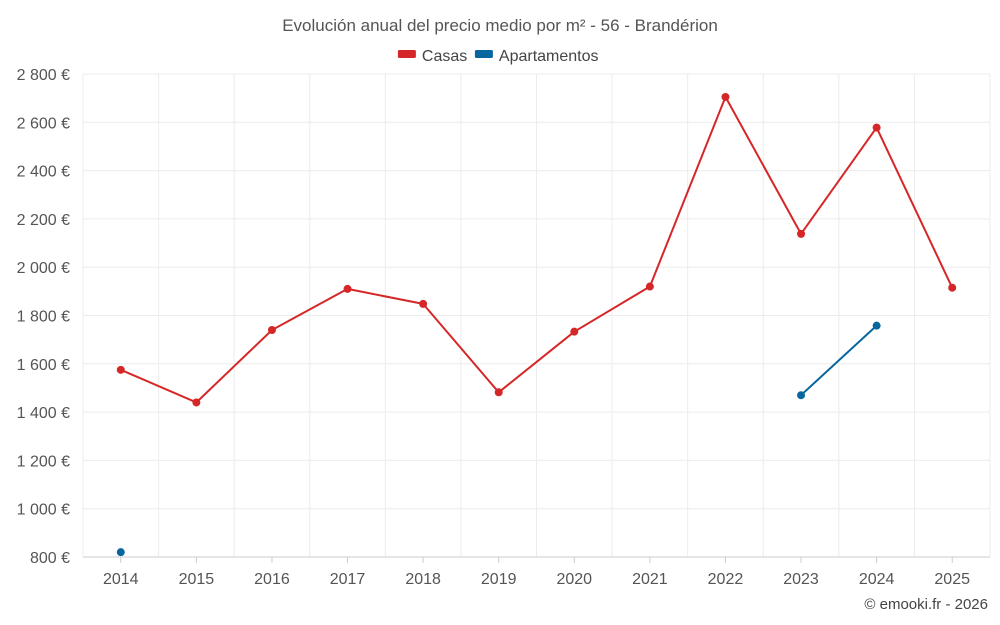 The height and width of the screenshot is (625, 1000). What do you see at coordinates (801, 579) in the screenshot?
I see `x-tick-label: 2023` at bounding box center [801, 579].